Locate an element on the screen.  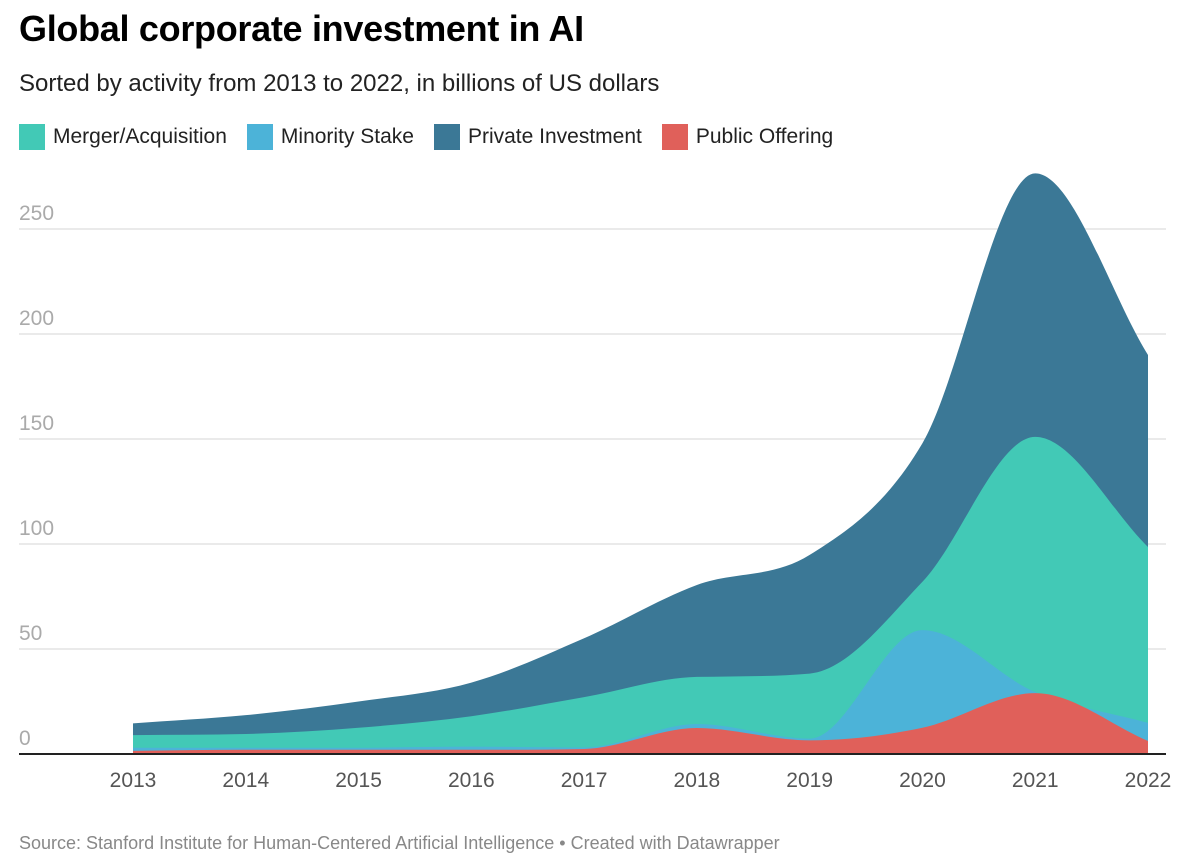
legend-label: Merger/Acquisition is located at coordinates (140, 136).